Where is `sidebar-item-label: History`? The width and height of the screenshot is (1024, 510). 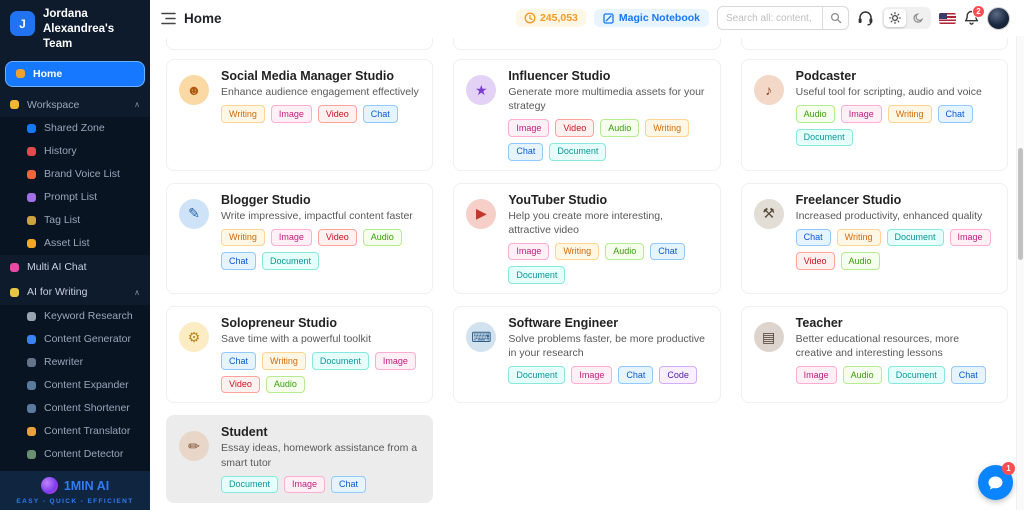
sidebar-item-label: History is located at coordinates (60, 151).